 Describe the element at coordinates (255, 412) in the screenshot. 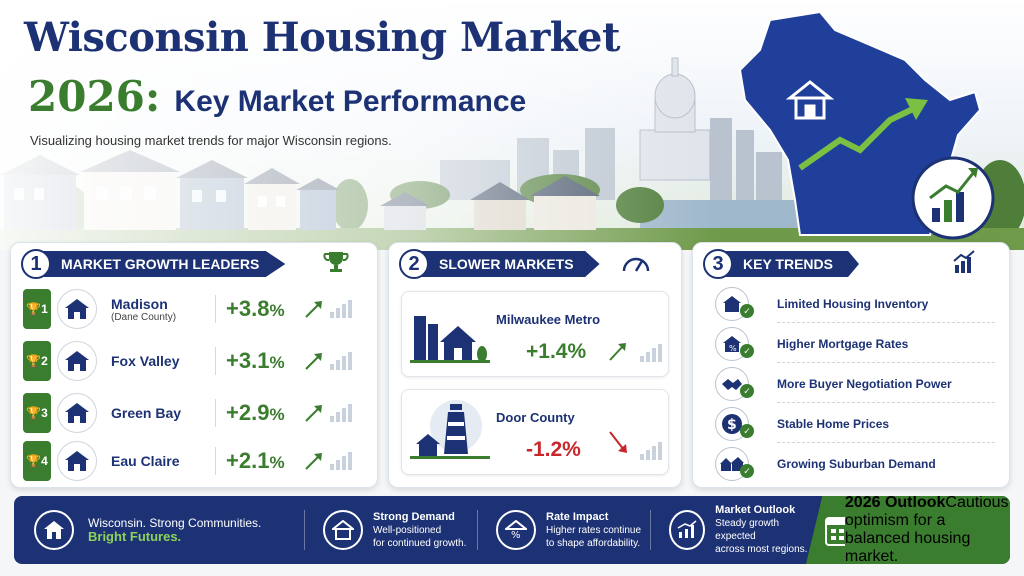

I see `growth-value: +2.9%` at that location.